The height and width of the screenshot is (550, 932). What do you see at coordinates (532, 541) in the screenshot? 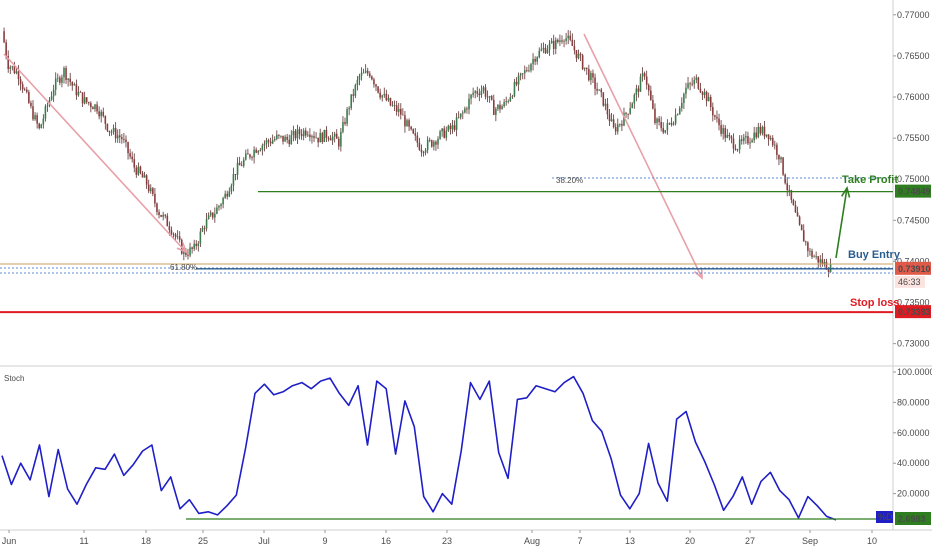
I see `time-tick-label: Aug` at bounding box center [532, 541].